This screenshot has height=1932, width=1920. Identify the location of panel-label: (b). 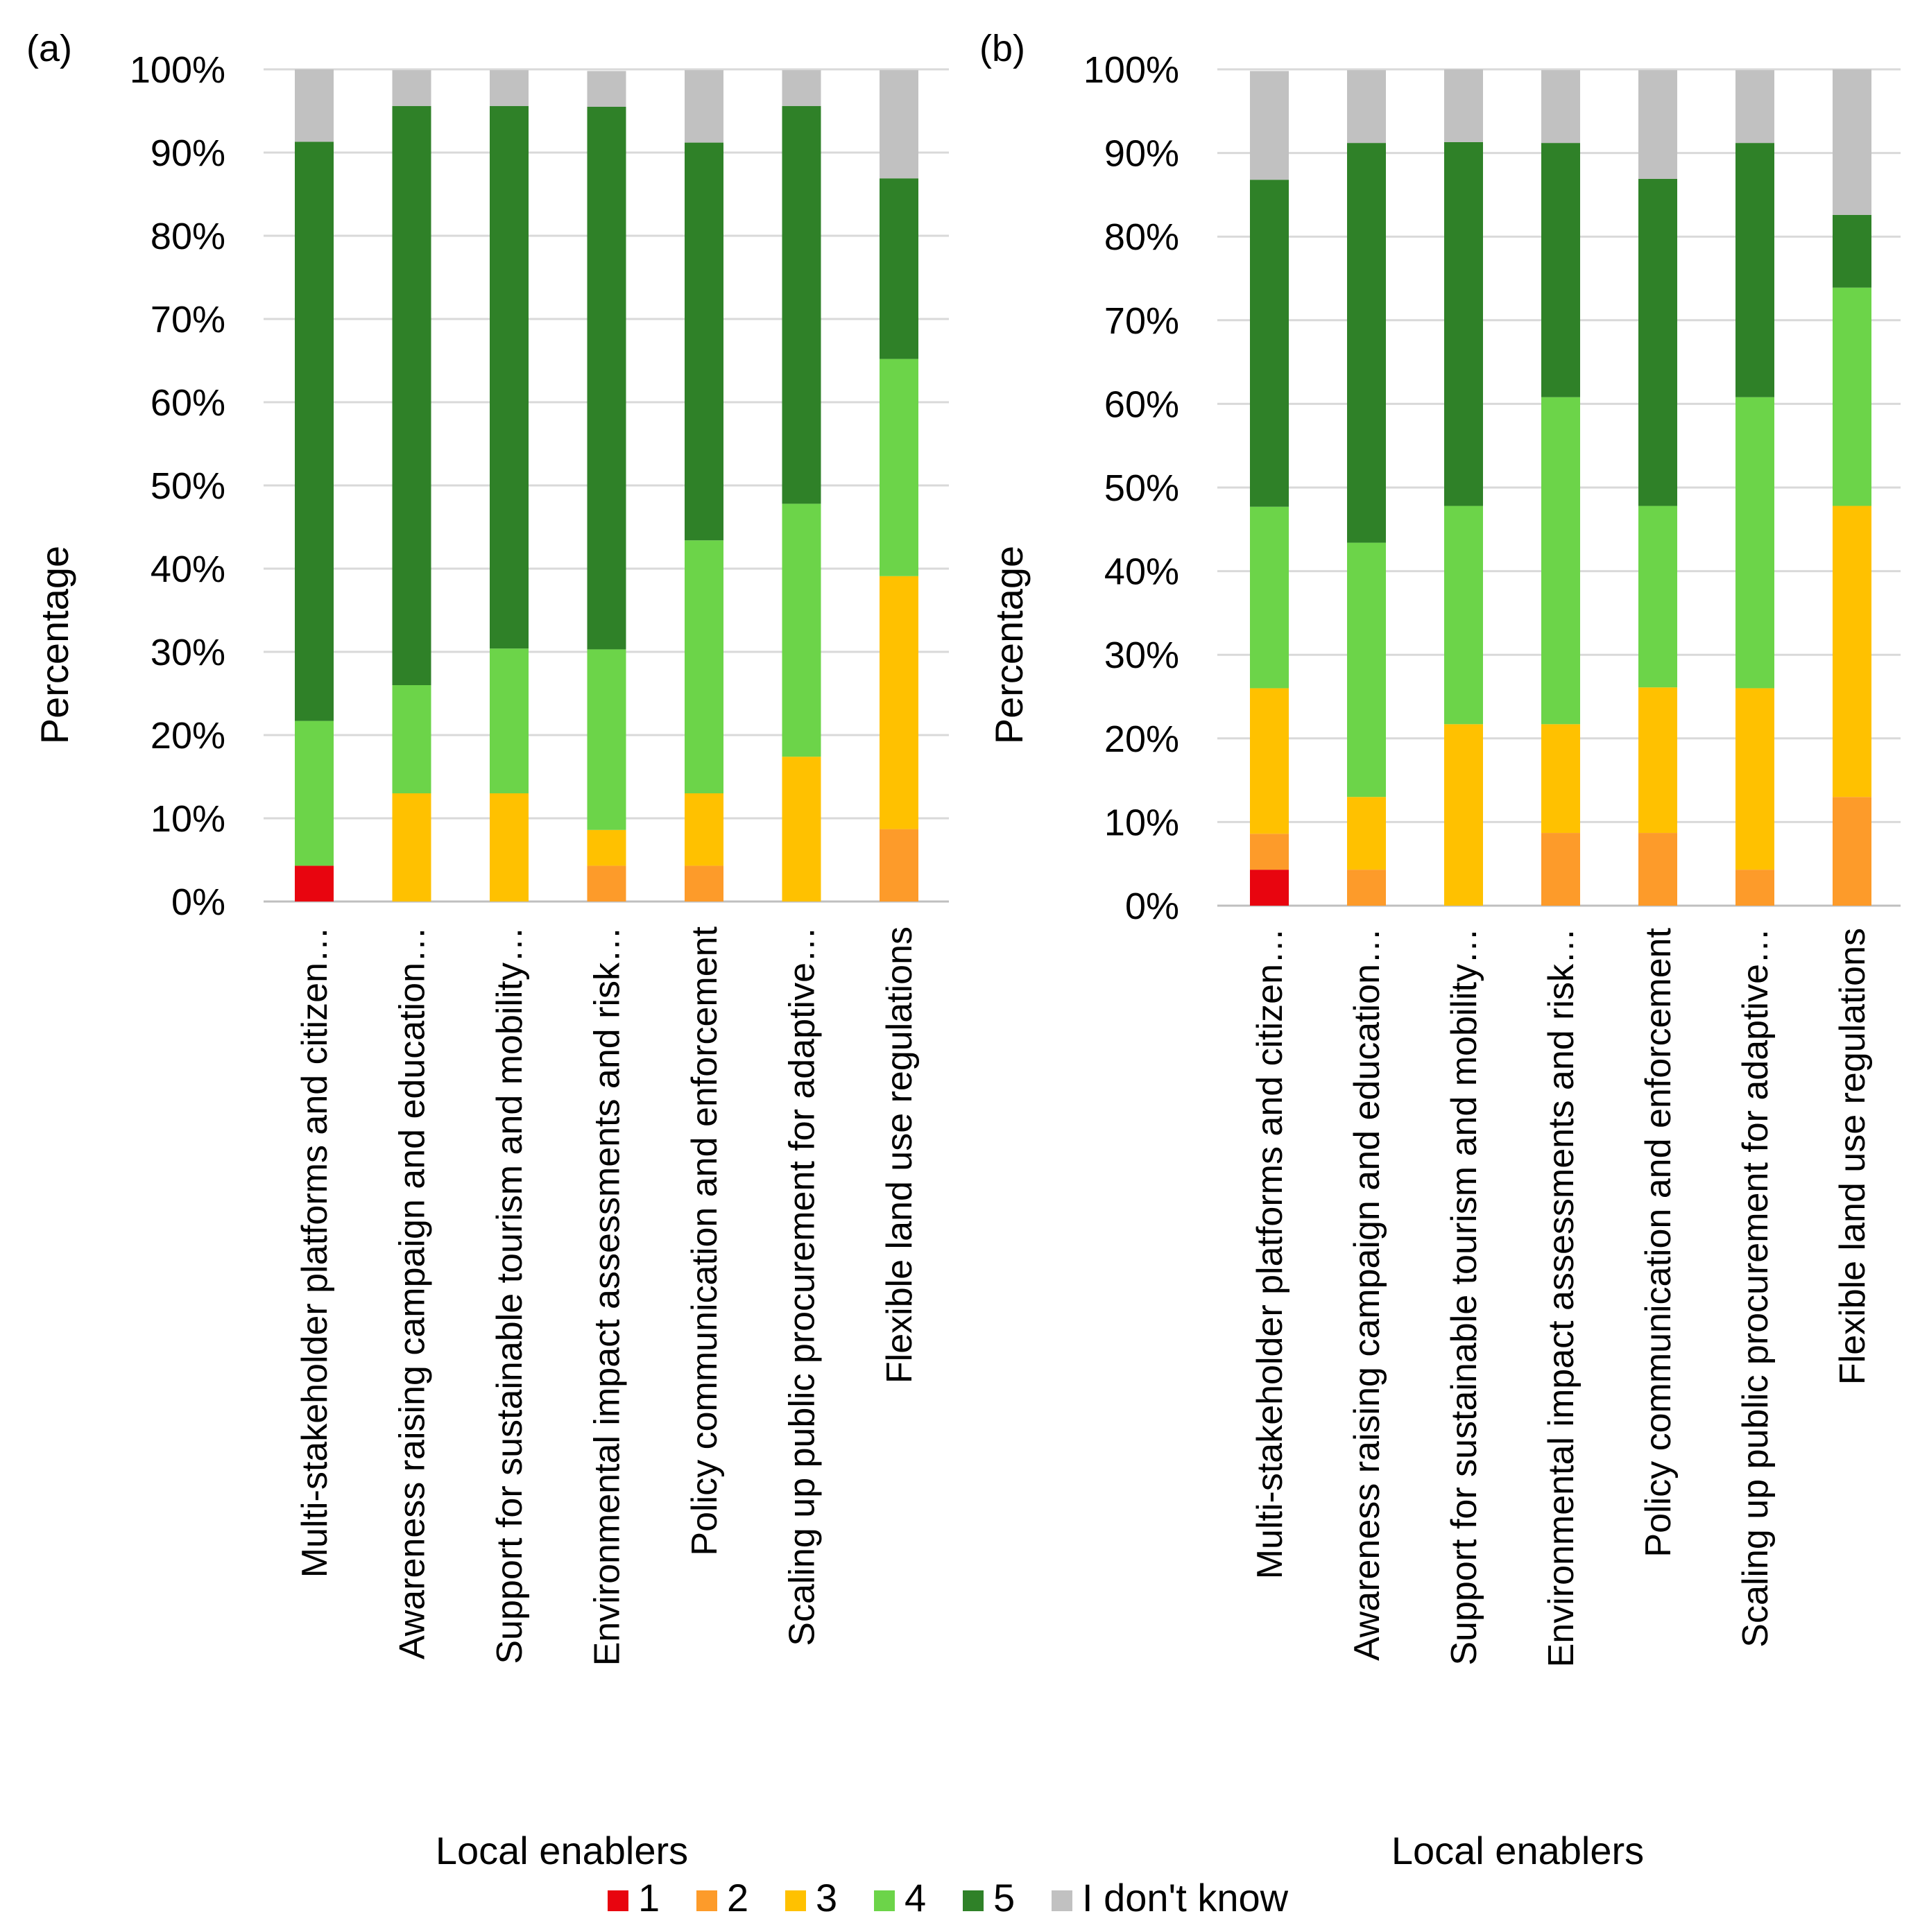
(1002, 48).